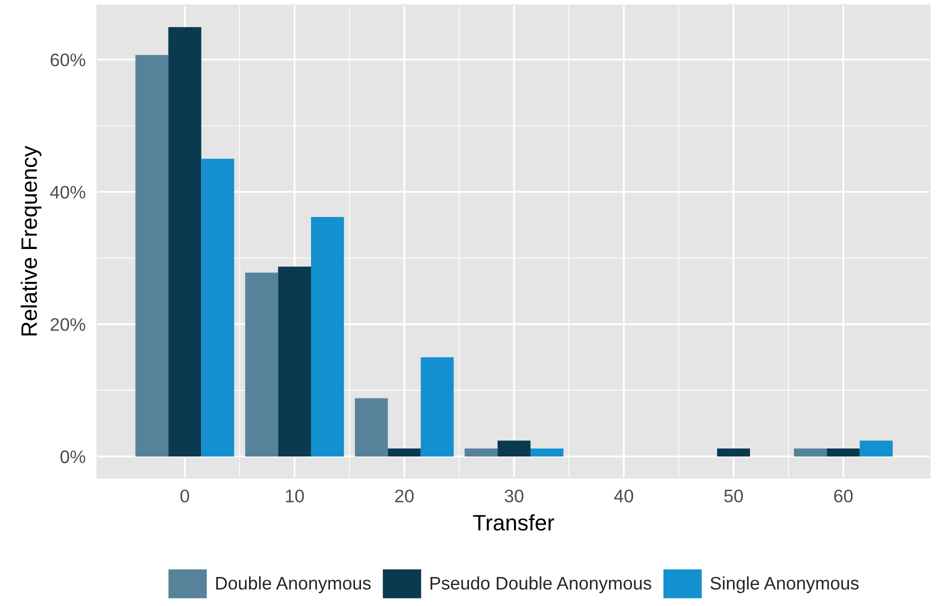 This screenshot has height=606, width=939. Describe the element at coordinates (541, 585) in the screenshot. I see `legend-label: Pseudo Double Anonymous` at that location.